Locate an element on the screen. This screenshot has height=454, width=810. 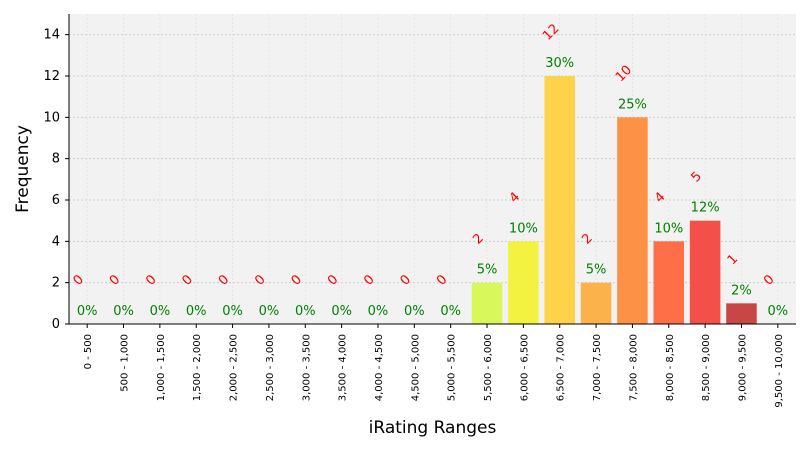
y-axis-label: Frequency is located at coordinates (23, 169).